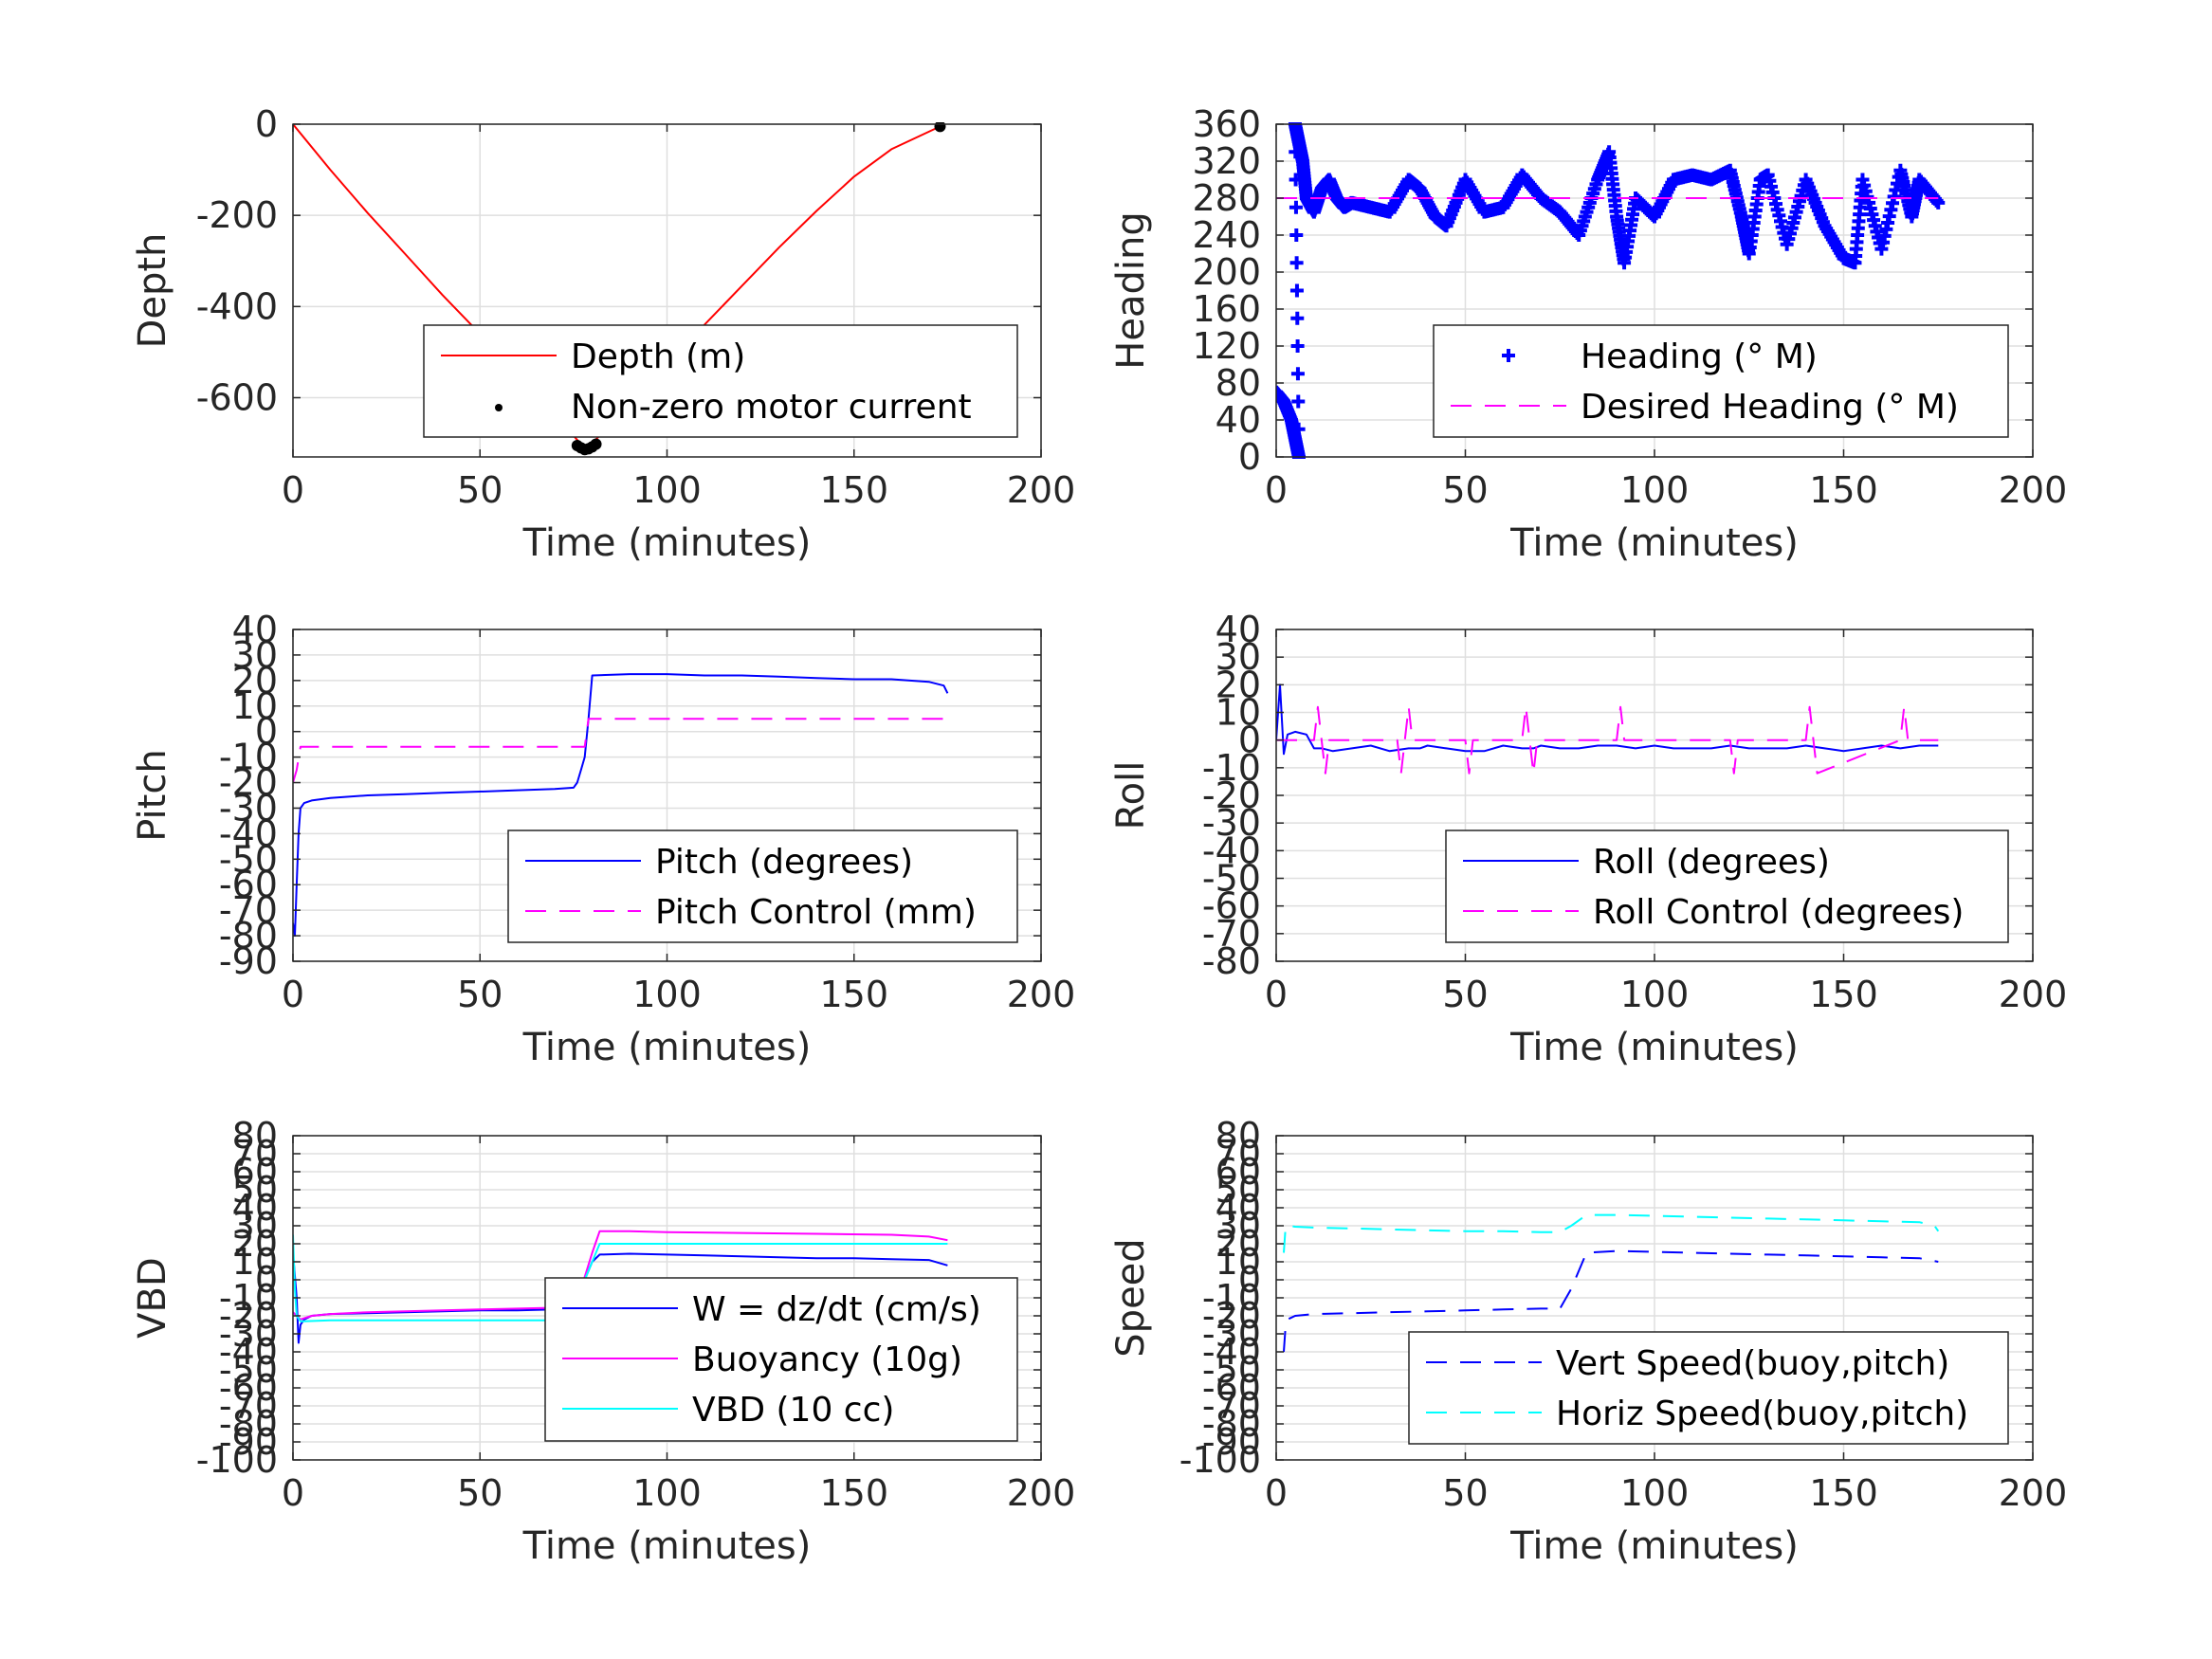  I want to click on series-0-line, so click(1611, 1301).